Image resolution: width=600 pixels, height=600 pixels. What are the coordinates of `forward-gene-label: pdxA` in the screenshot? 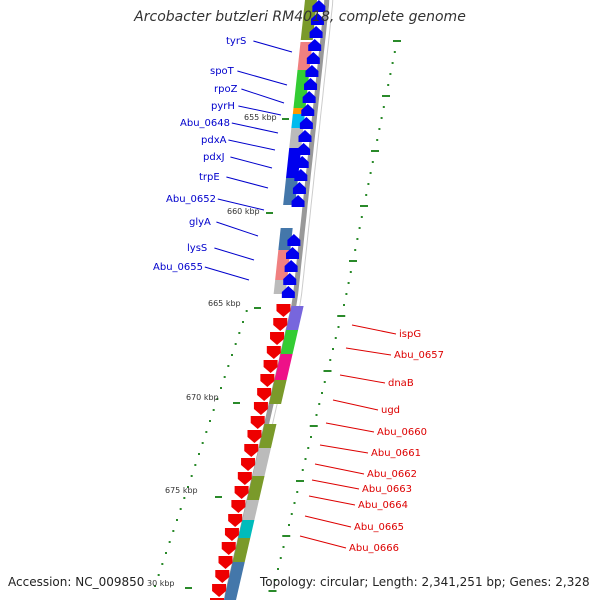 It's located at (214, 140).